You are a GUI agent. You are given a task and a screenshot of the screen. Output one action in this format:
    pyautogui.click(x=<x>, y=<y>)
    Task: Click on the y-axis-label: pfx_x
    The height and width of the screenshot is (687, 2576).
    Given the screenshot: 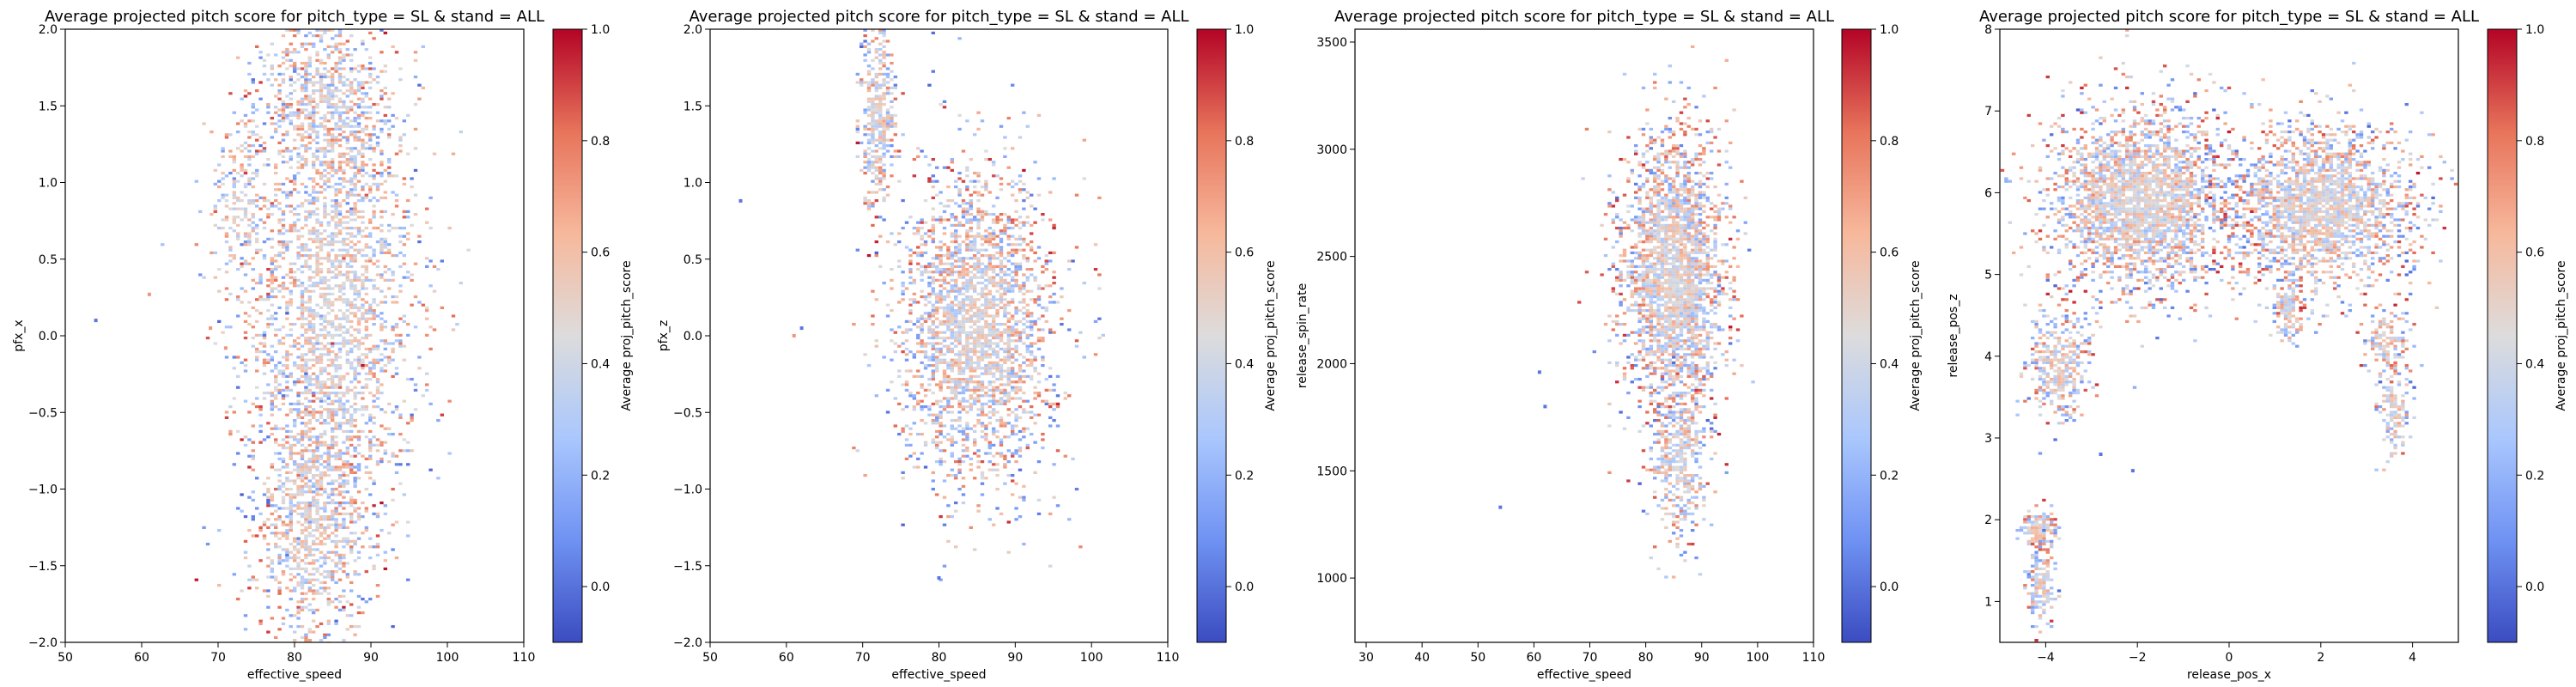 What is the action you would take?
    pyautogui.click(x=19, y=335)
    